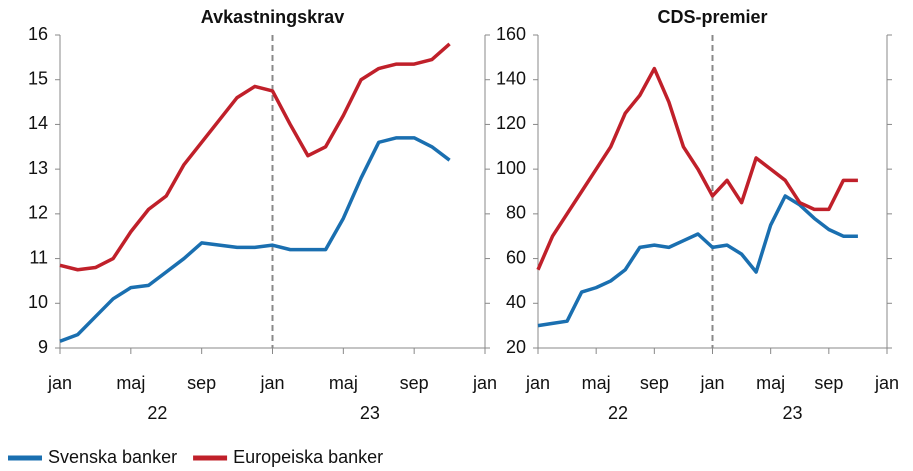 The height and width of the screenshot is (471, 913). Describe the element at coordinates (516, 347) in the screenshot. I see `y-tick-label: 20` at that location.